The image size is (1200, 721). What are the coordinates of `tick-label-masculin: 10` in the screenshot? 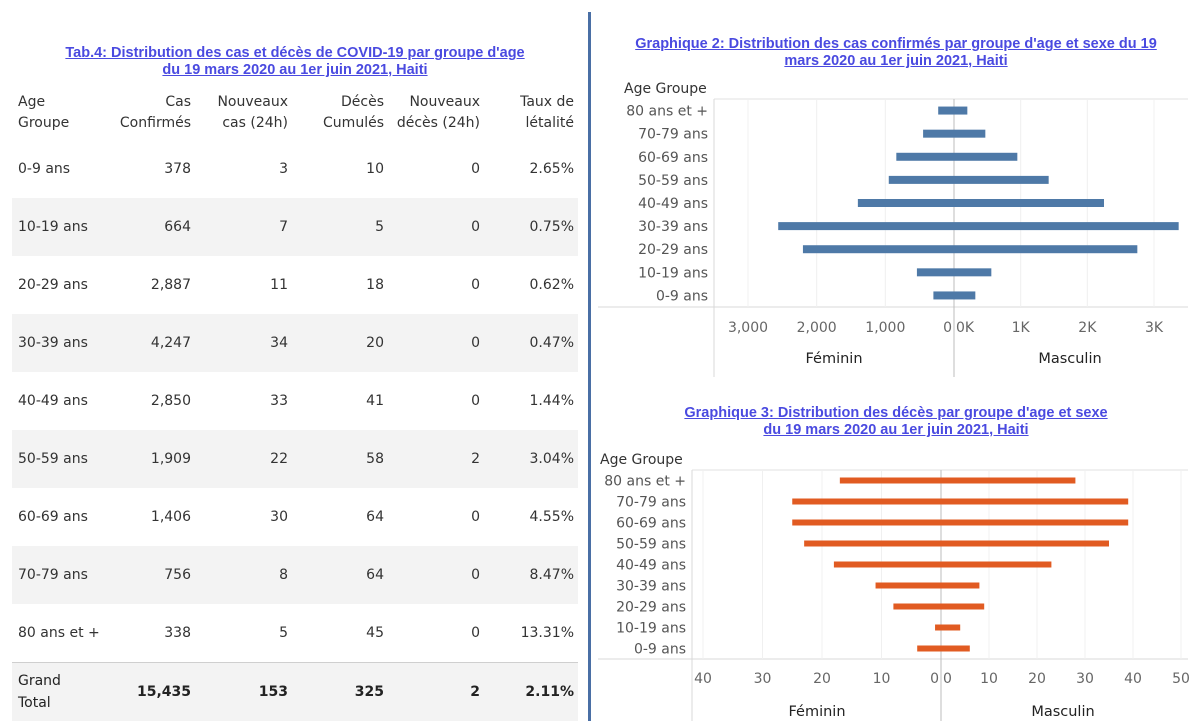 It's located at (989, 679).